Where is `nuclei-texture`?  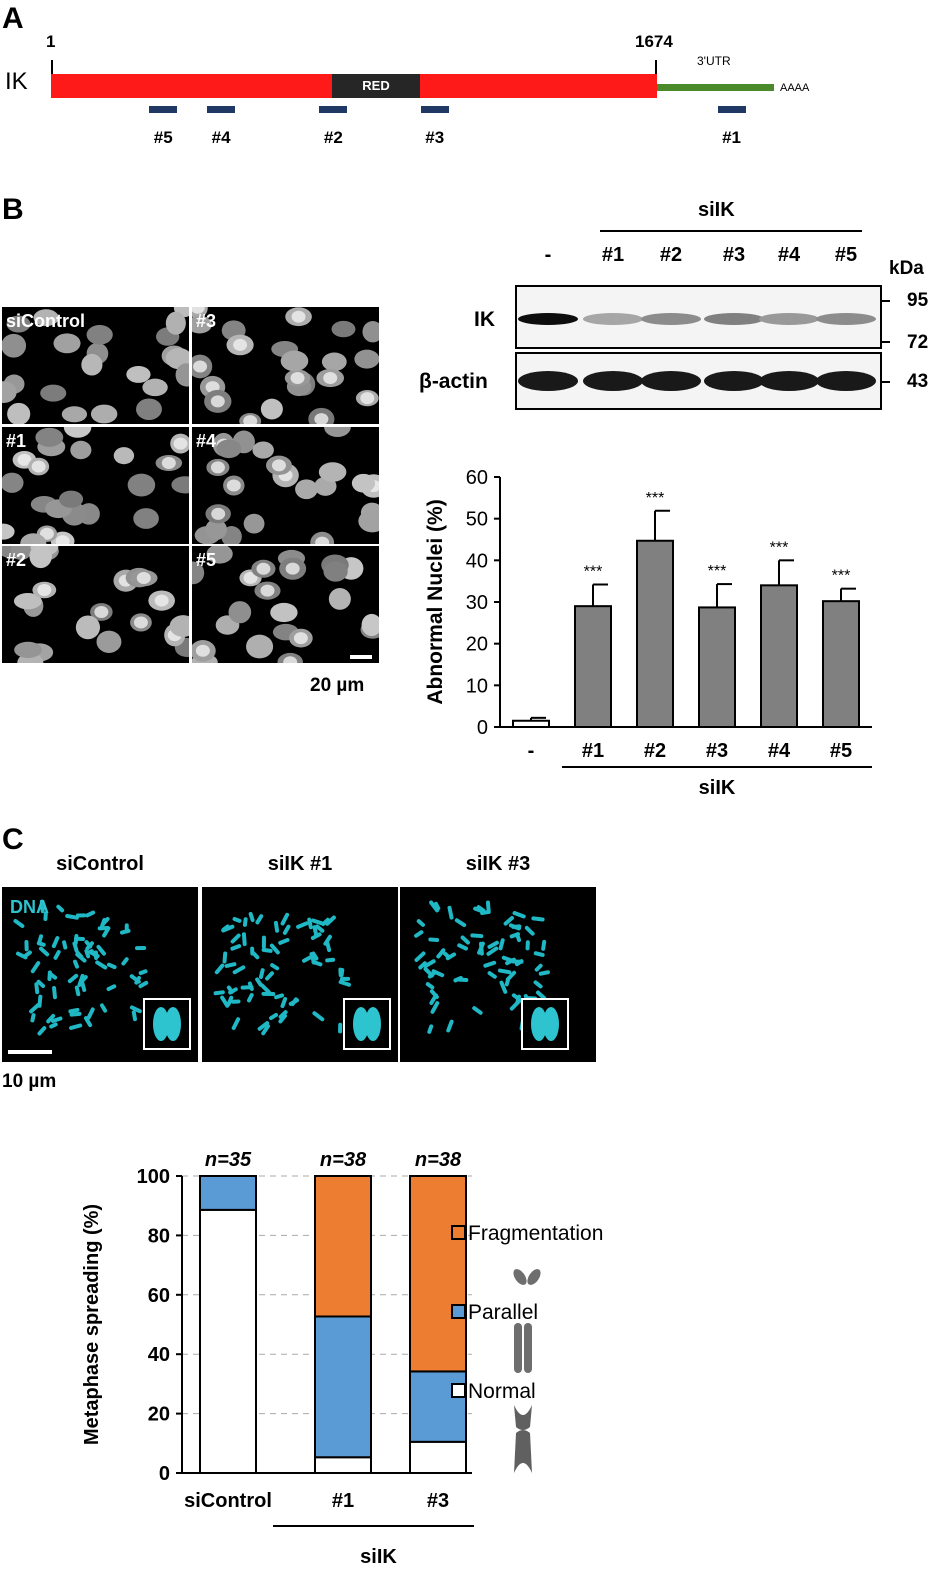 nuclei-texture is located at coordinates (286, 485).